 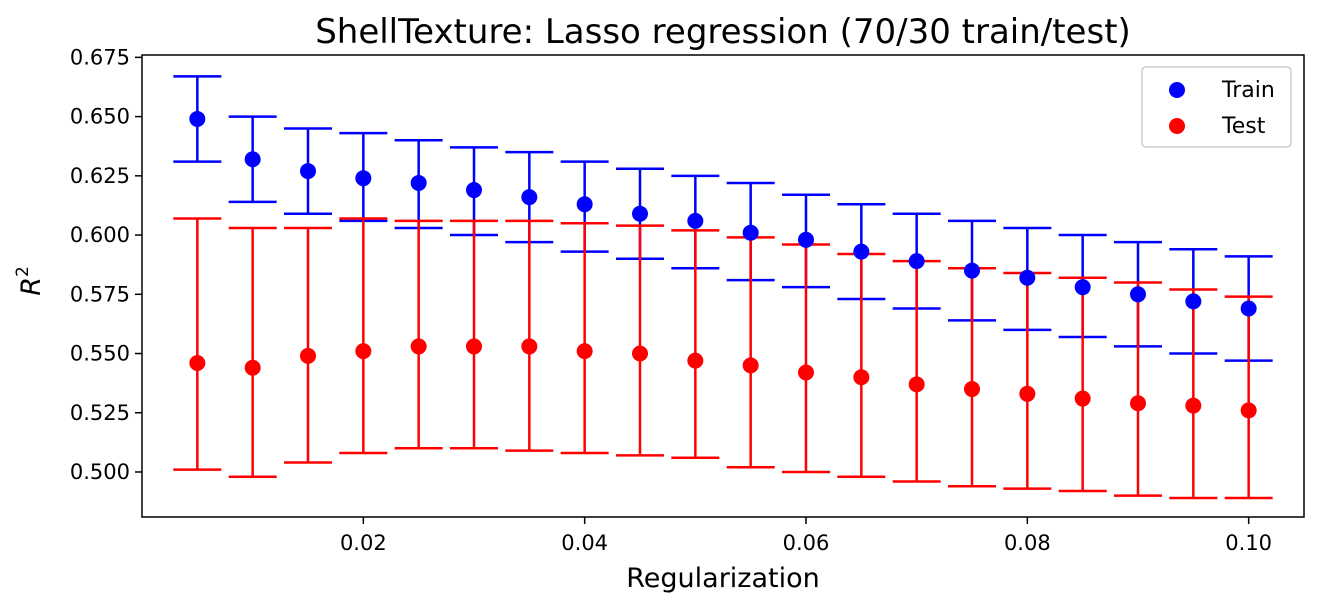 What do you see at coordinates (23, 271) in the screenshot?
I see `y-axis-label-superscript: 2` at bounding box center [23, 271].